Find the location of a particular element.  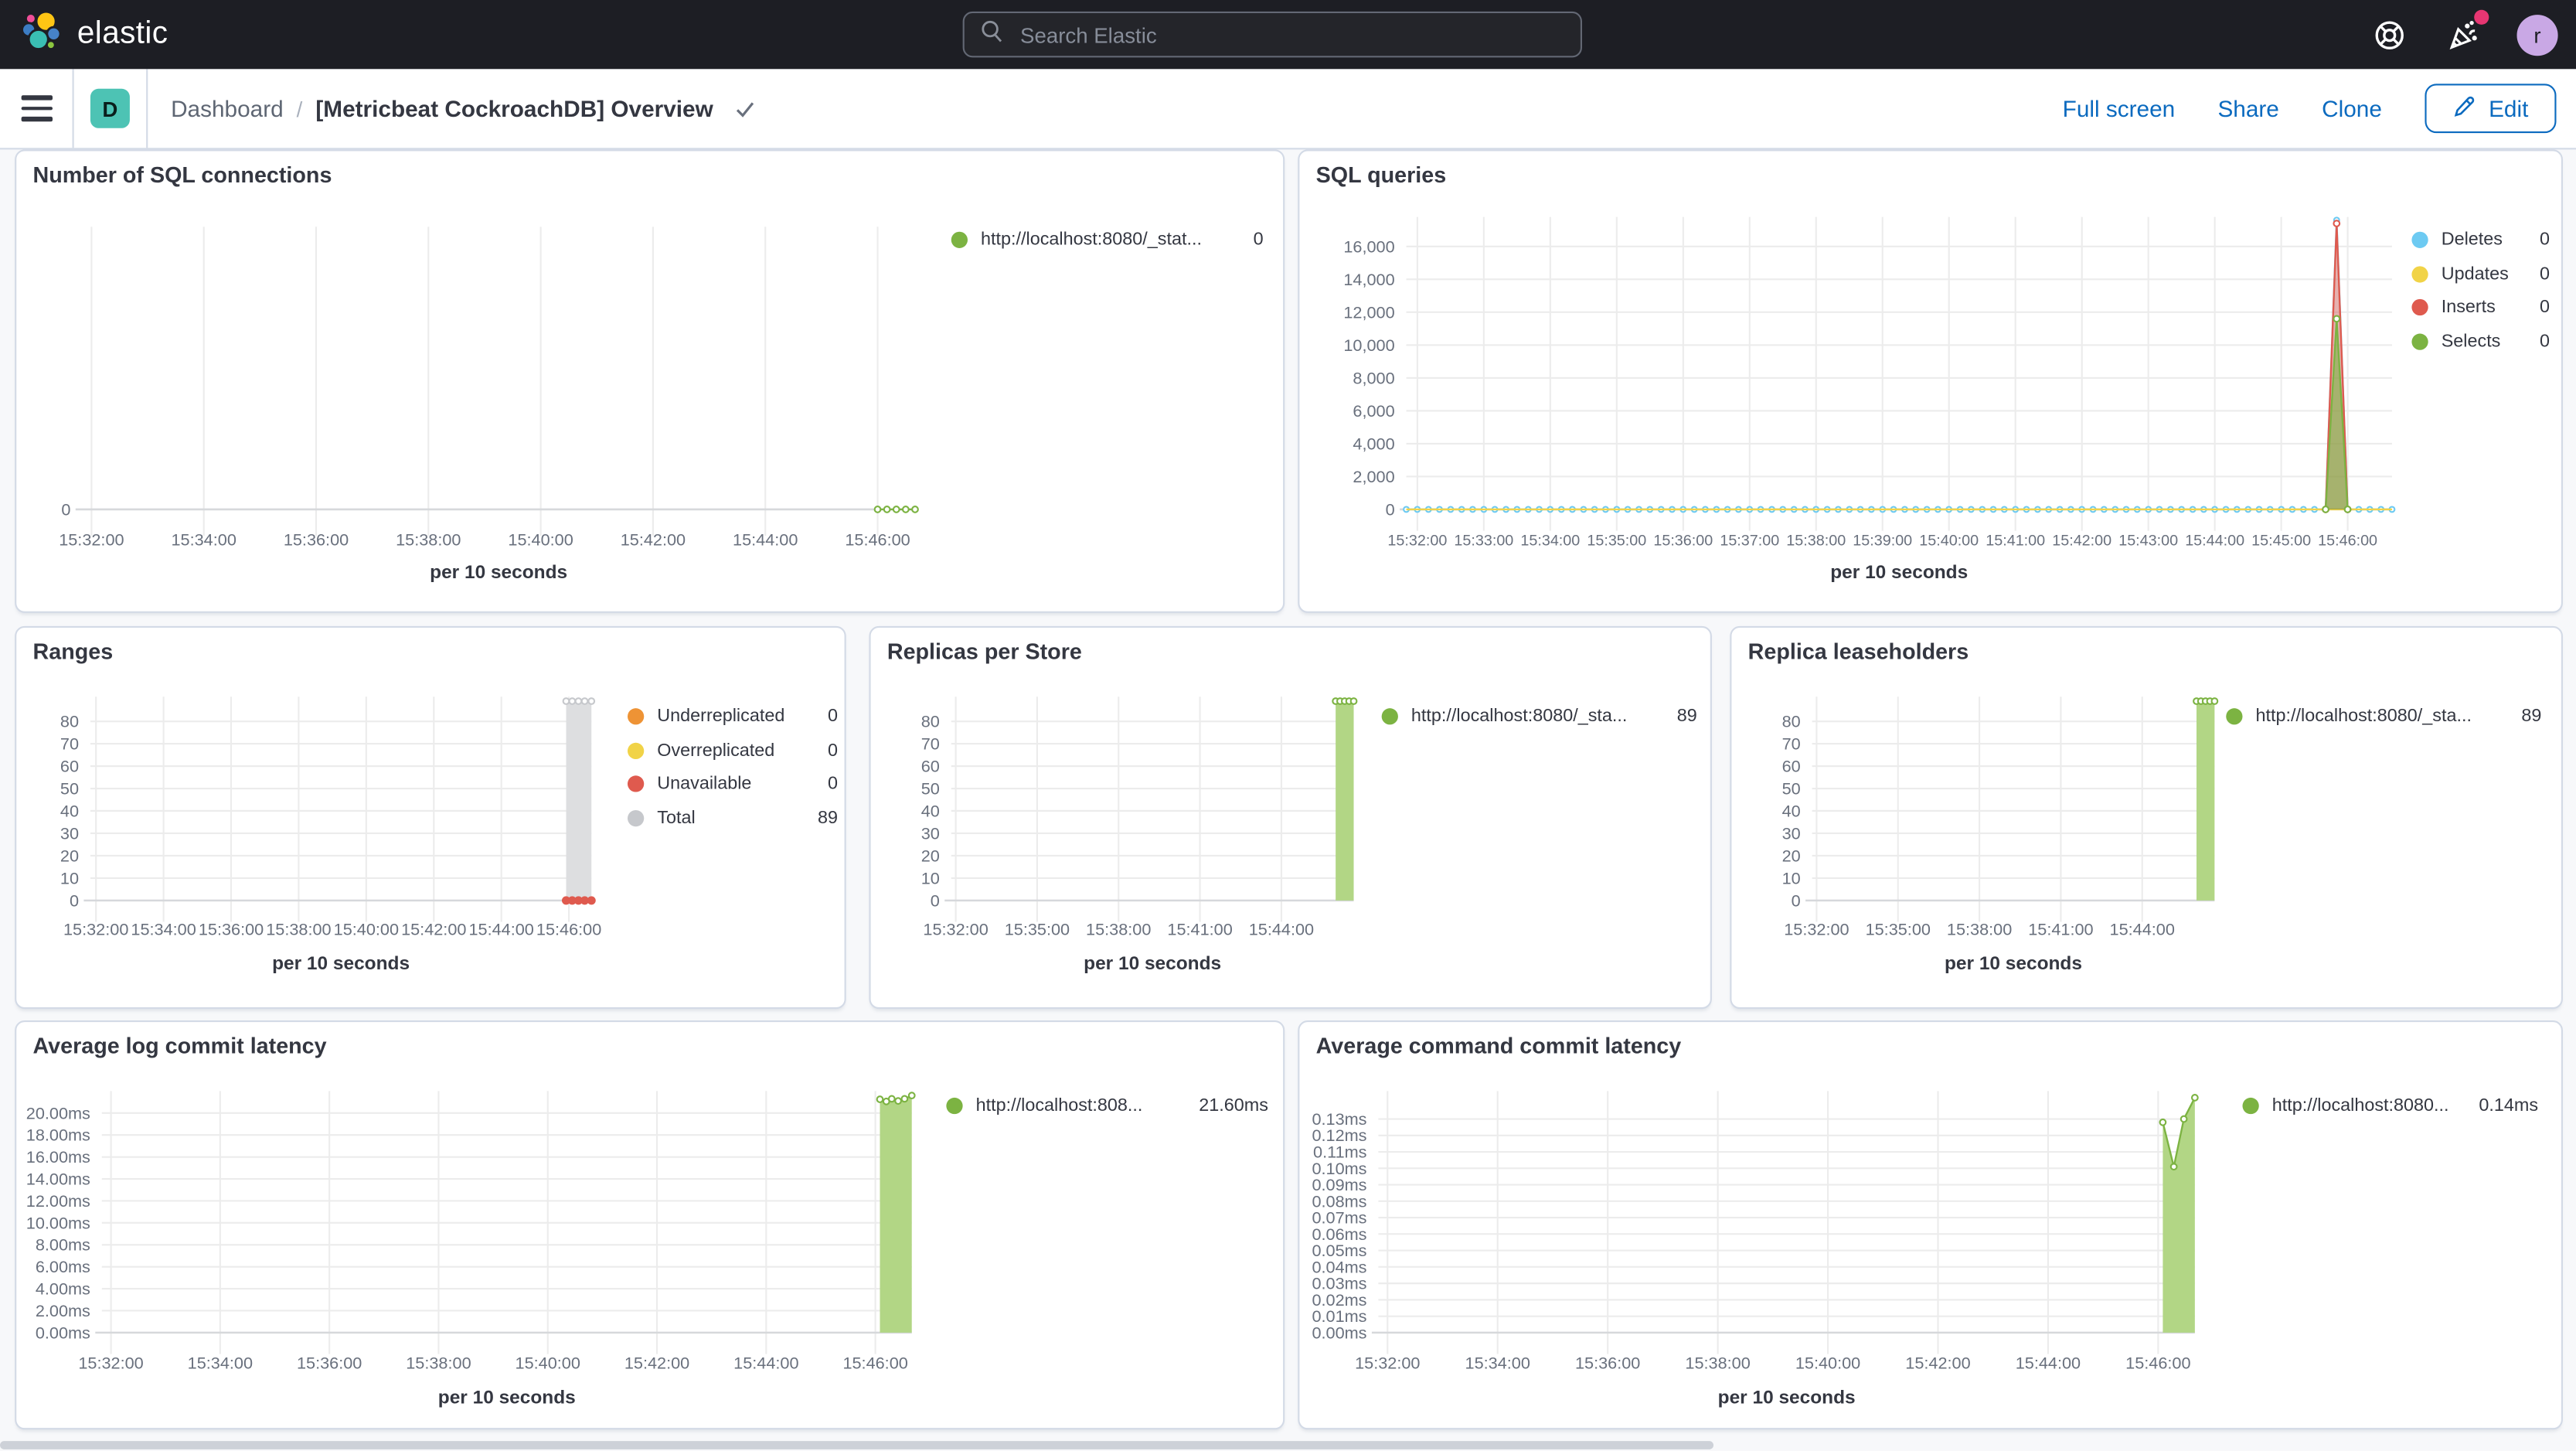

legend-item: Underreplicated 0 is located at coordinates (732, 717).